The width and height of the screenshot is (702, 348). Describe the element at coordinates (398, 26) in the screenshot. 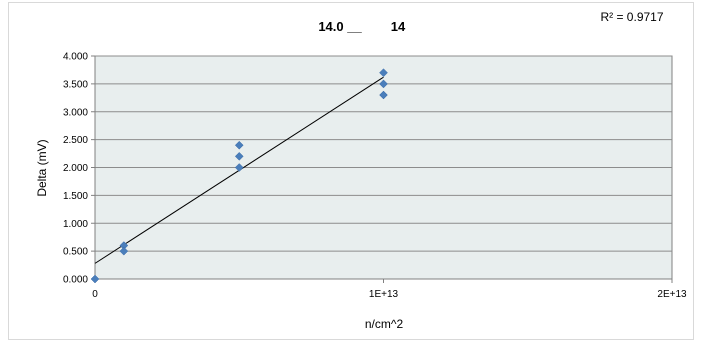

I see `chart-title-right: 14` at that location.